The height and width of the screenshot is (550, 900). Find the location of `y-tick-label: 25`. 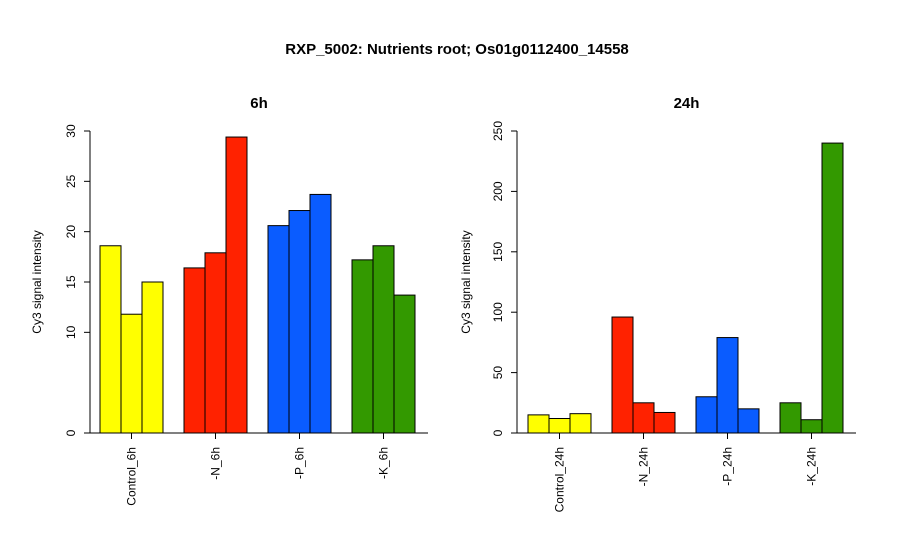

y-tick-label: 25 is located at coordinates (71, 181).